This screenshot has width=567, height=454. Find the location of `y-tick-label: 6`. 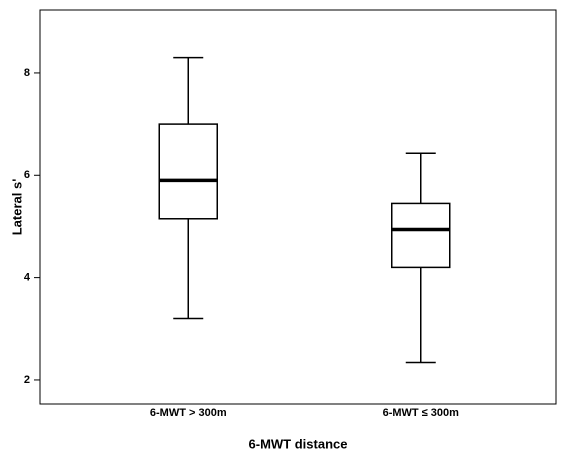

y-tick-label: 6 is located at coordinates (27, 175).